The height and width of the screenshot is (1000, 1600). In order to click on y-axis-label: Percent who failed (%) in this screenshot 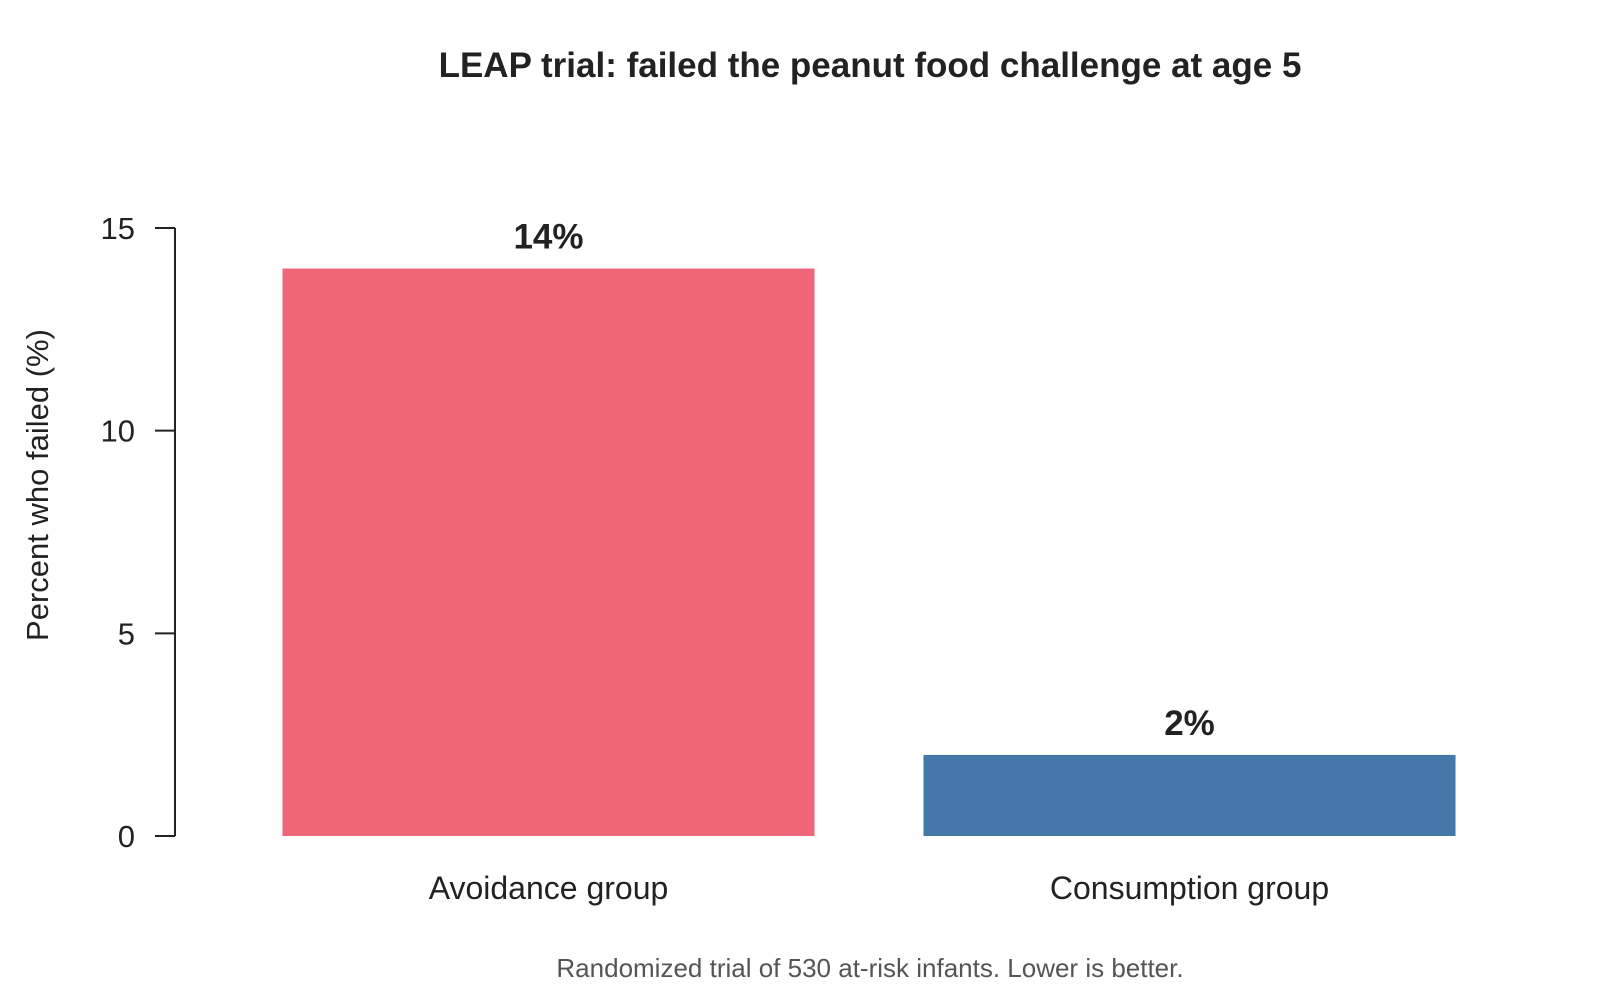, I will do `click(37, 485)`.